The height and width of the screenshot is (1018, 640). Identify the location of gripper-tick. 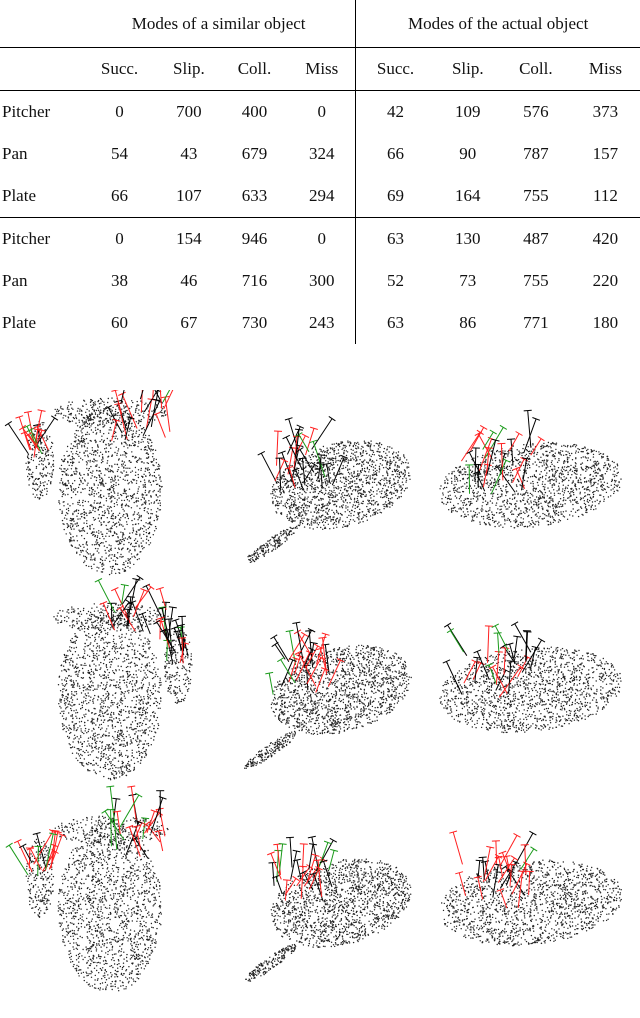
(299, 429).